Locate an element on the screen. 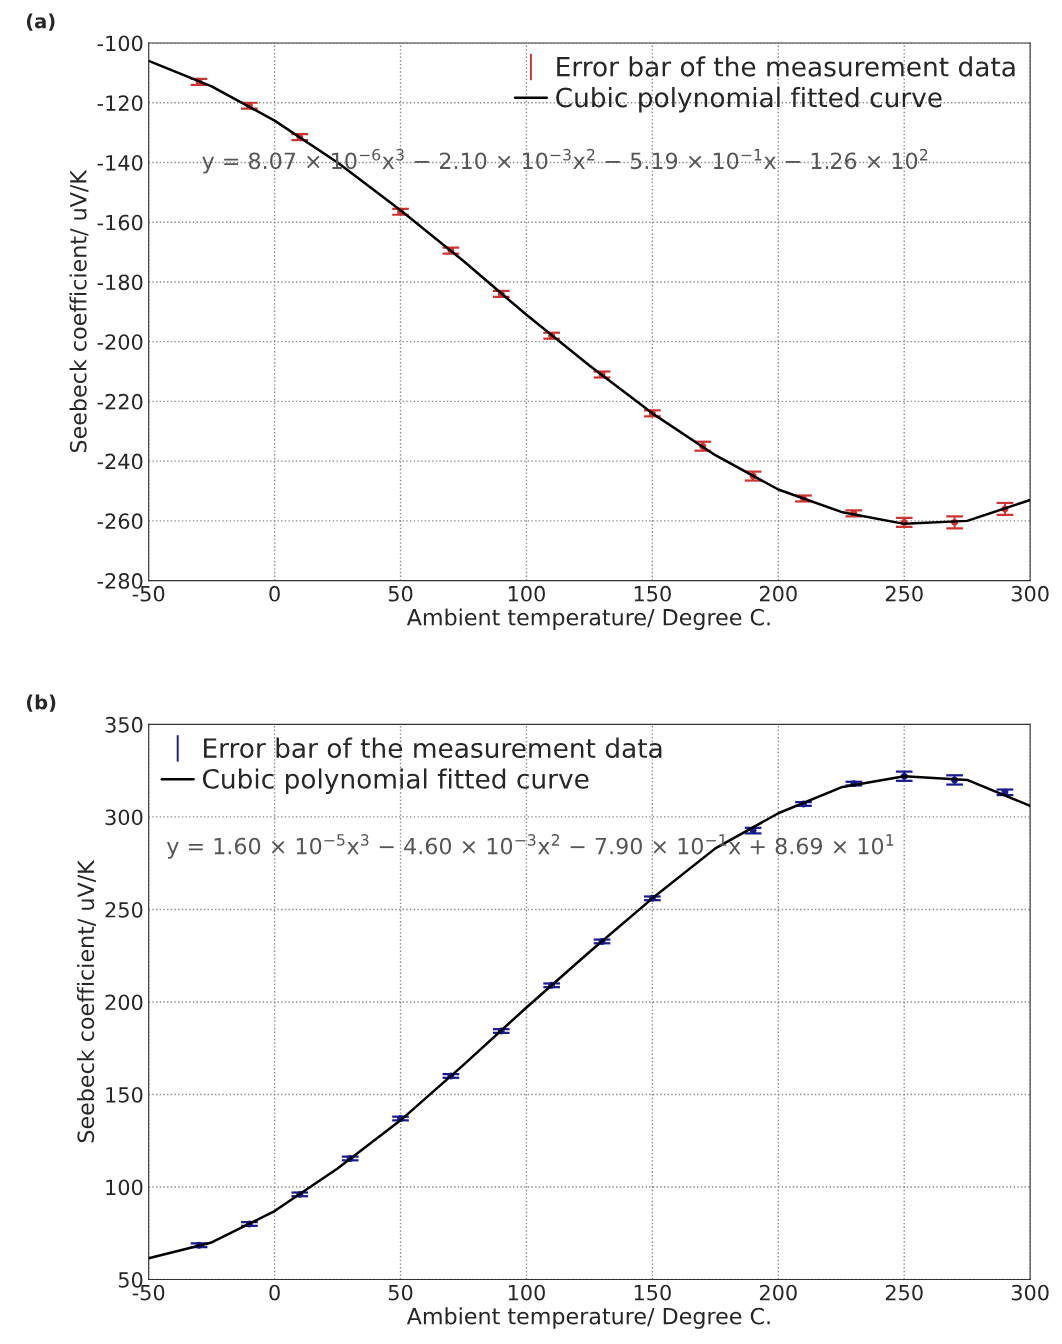 The width and height of the screenshot is (1062, 1344). y-tick-label: -200 is located at coordinates (120, 342).